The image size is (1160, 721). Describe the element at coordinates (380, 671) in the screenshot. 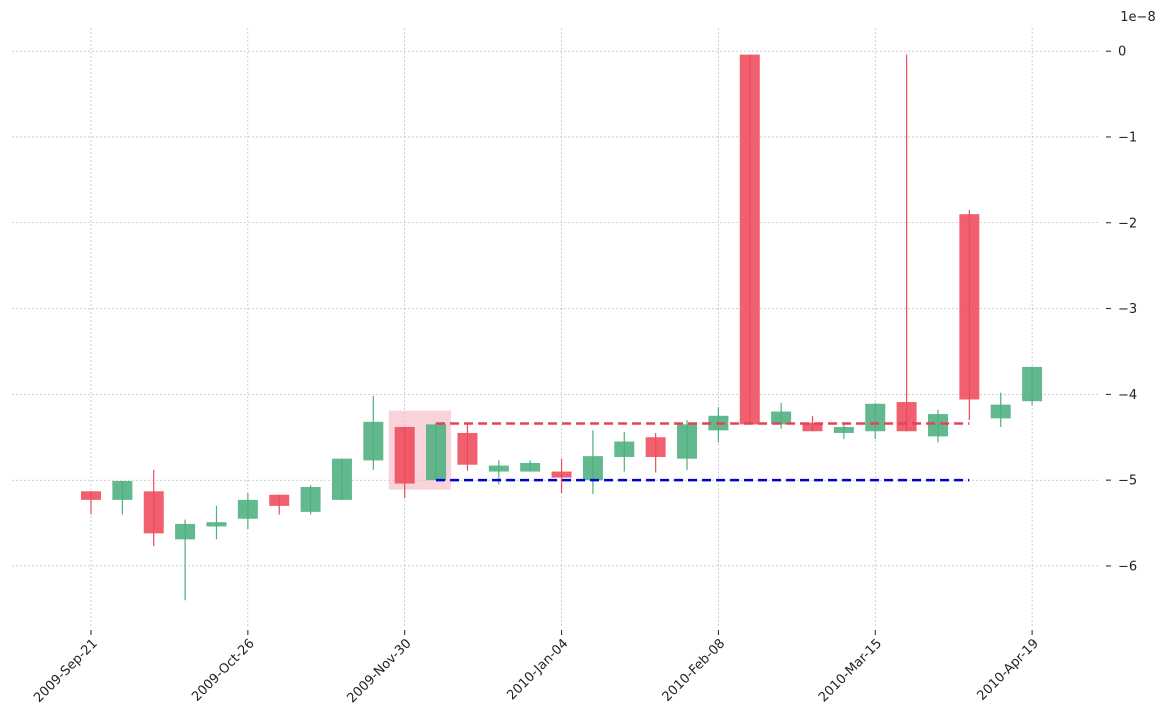

I see `x-tick-label: 2009-Nov-30` at that location.